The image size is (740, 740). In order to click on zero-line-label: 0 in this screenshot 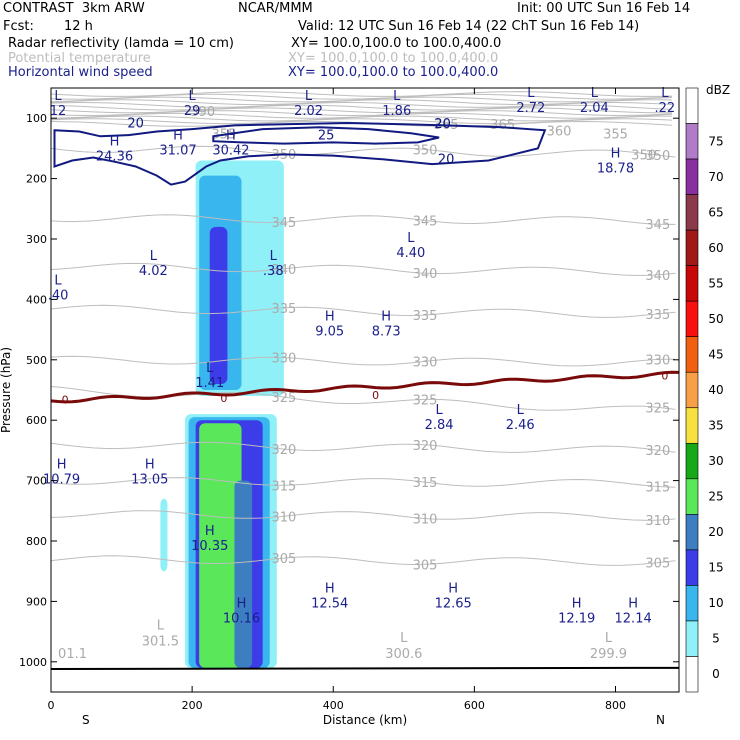, I will do `click(375, 395)`.